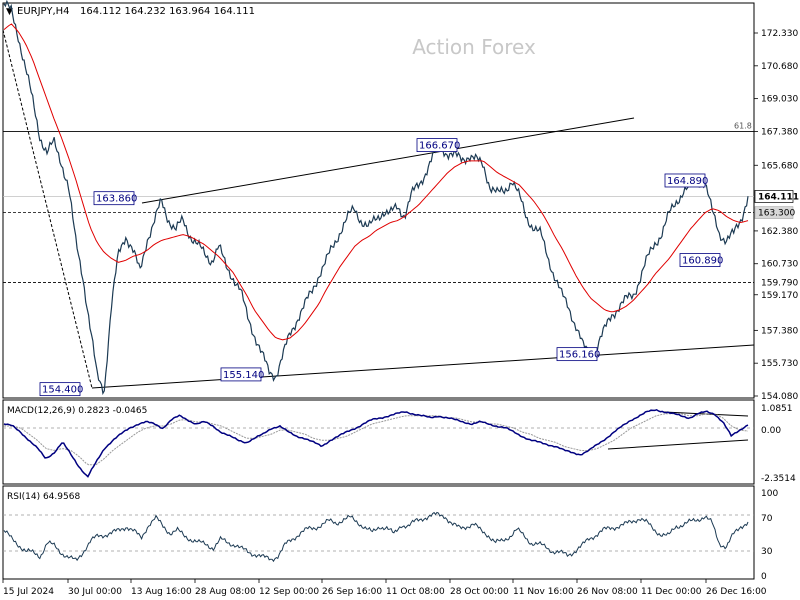 This screenshot has width=800, height=600. What do you see at coordinates (779, 331) in the screenshot?
I see `price-axis-label: 157.380` at bounding box center [779, 331].